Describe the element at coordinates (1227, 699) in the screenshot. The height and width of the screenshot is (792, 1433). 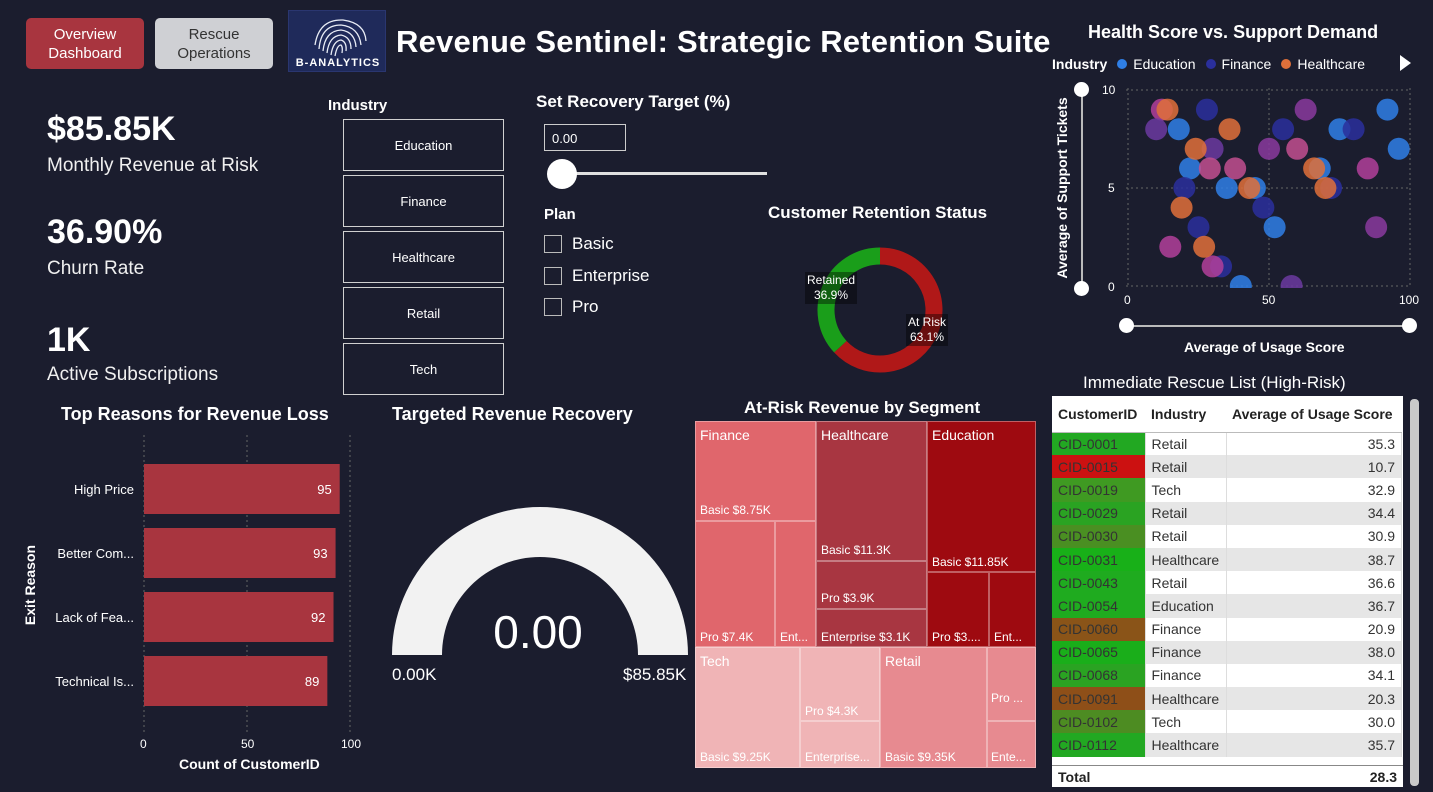
I see `table-row: CID-0091 Healthcare 20.3` at that location.